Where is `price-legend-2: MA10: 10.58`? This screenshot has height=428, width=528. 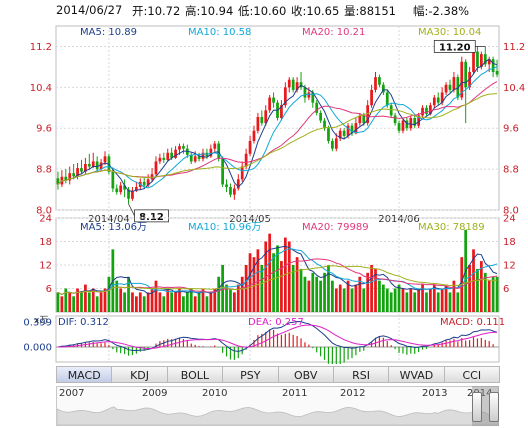 price-legend-2: MA10: 10.58 is located at coordinates (219, 32).